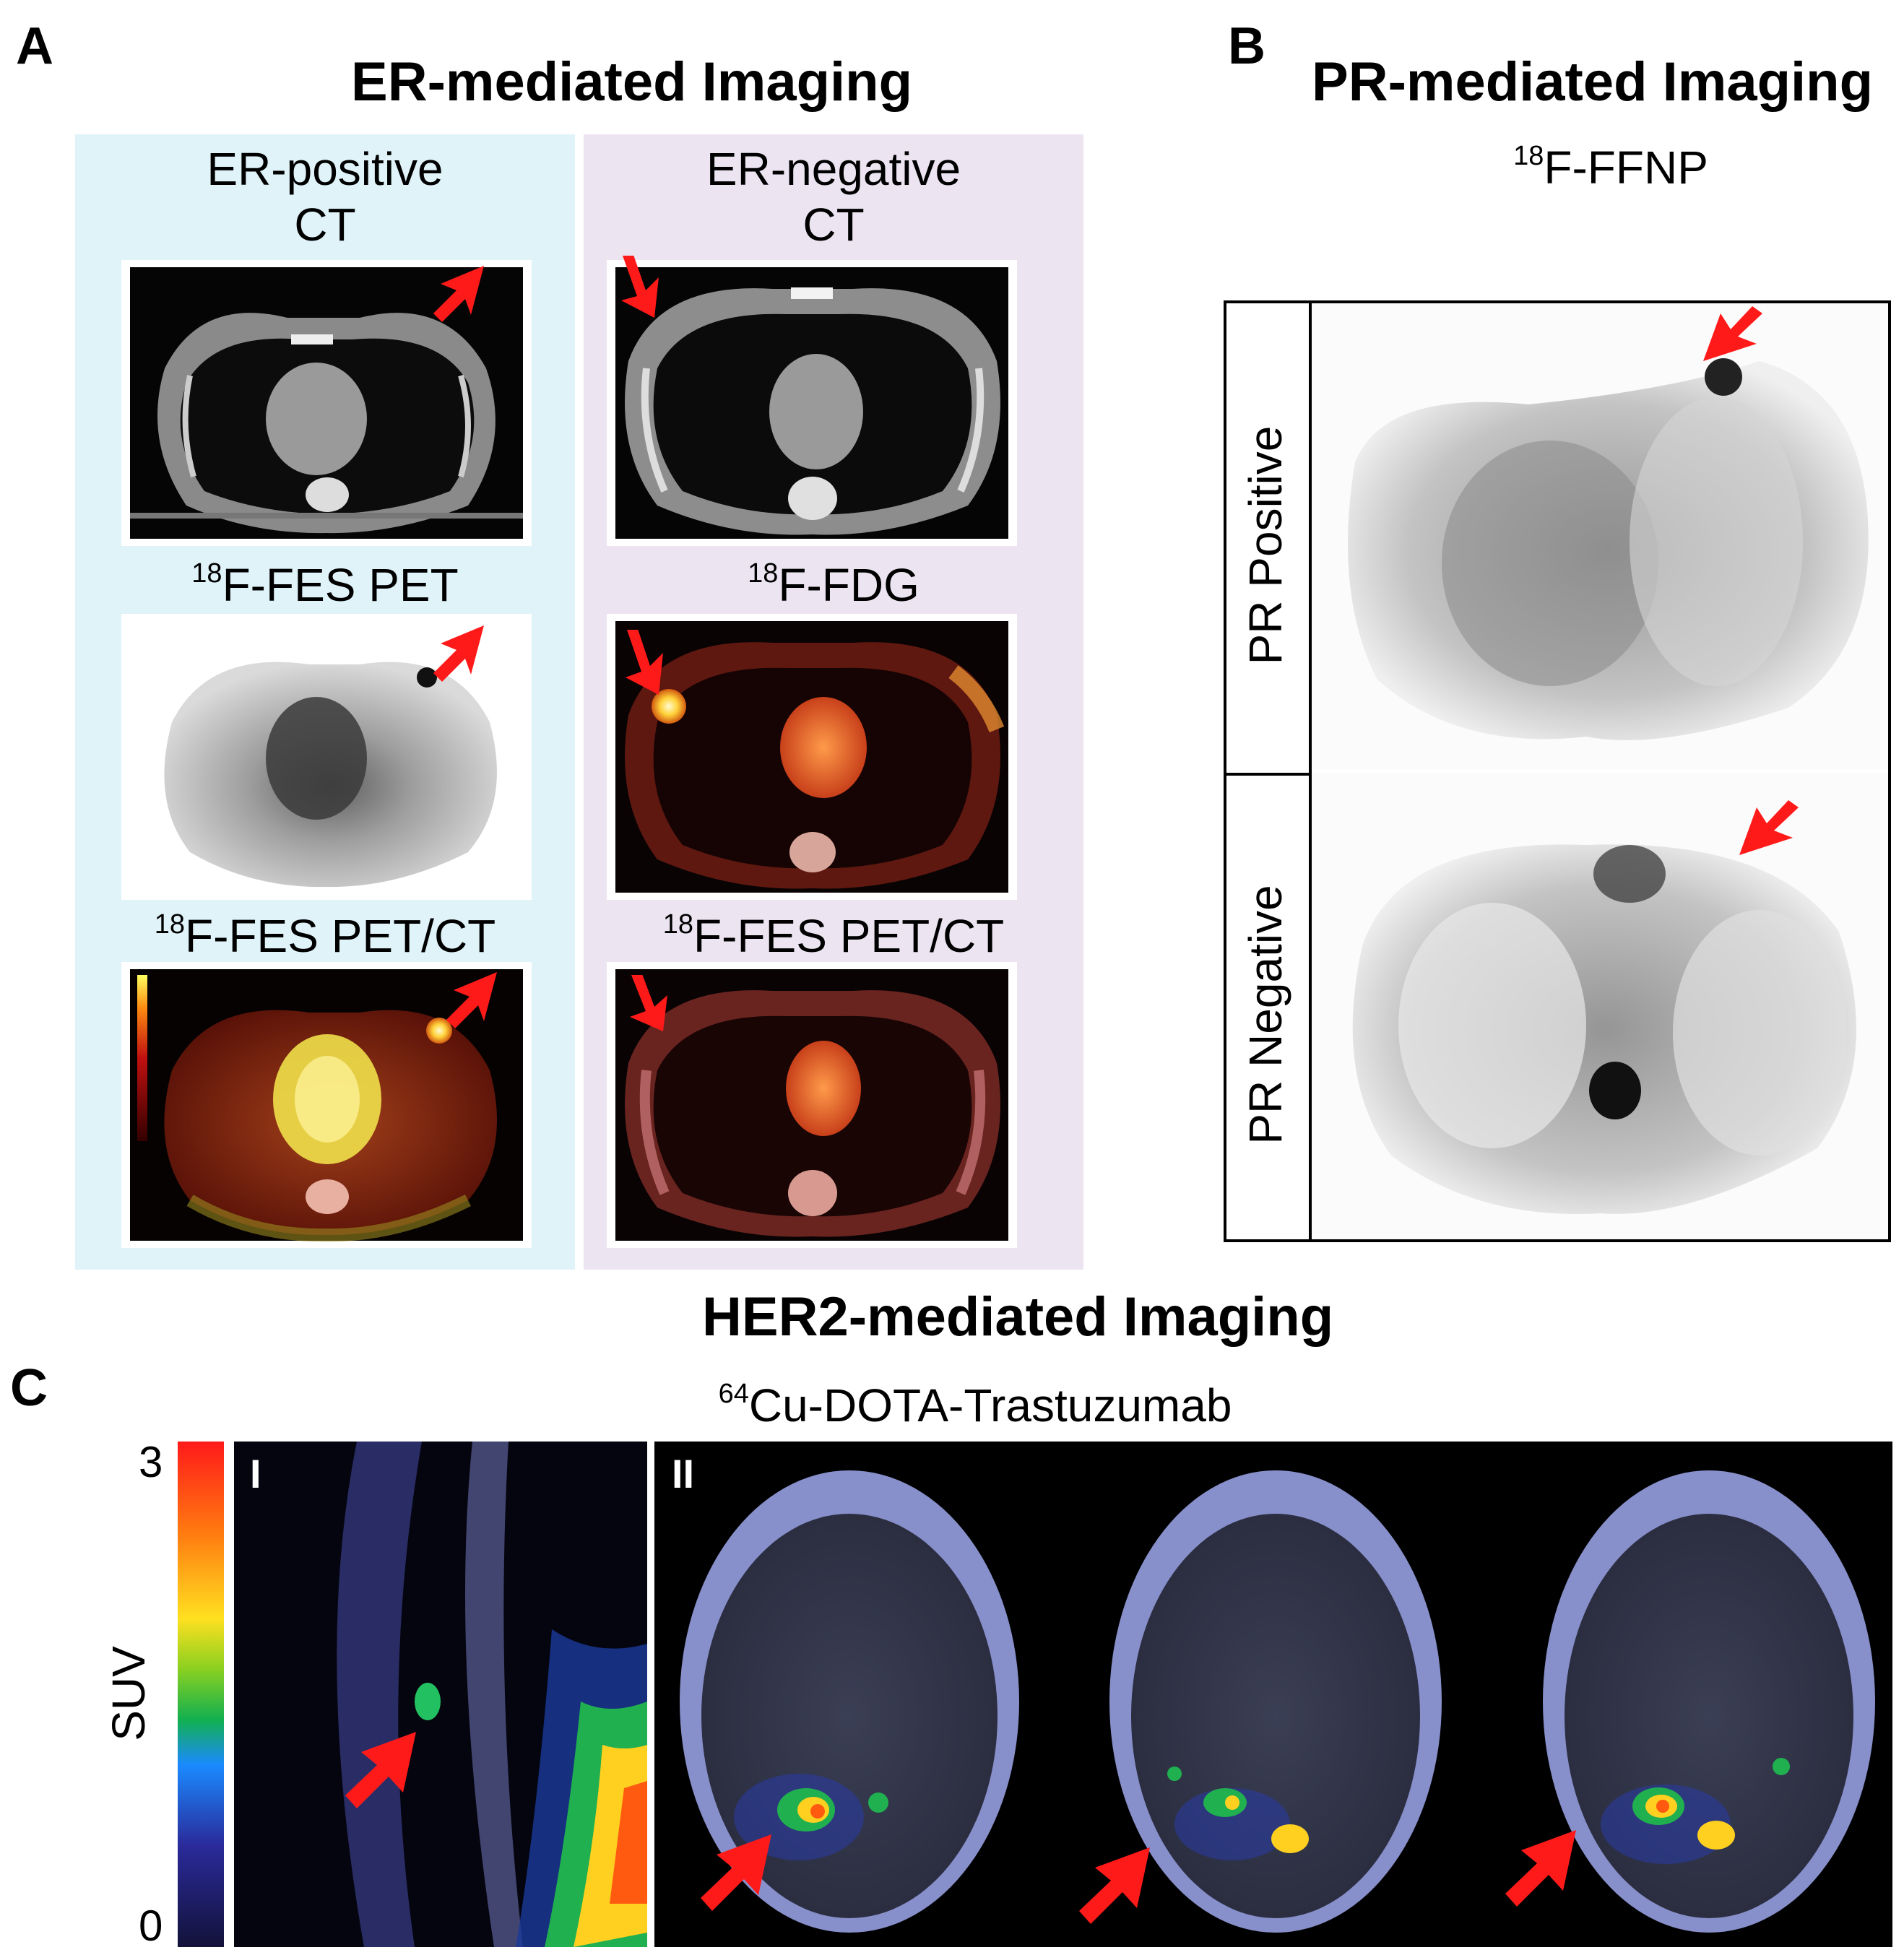  I want to click on er-negative-label: ER-negative, so click(833, 169).